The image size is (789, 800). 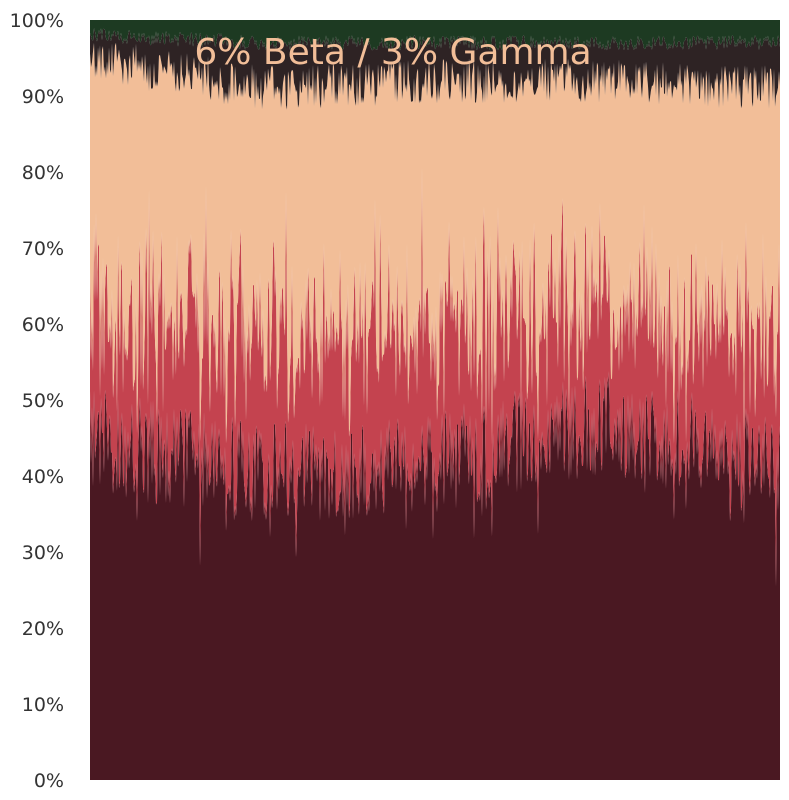 I want to click on y-tick-label: 30%, so click(x=43, y=553).